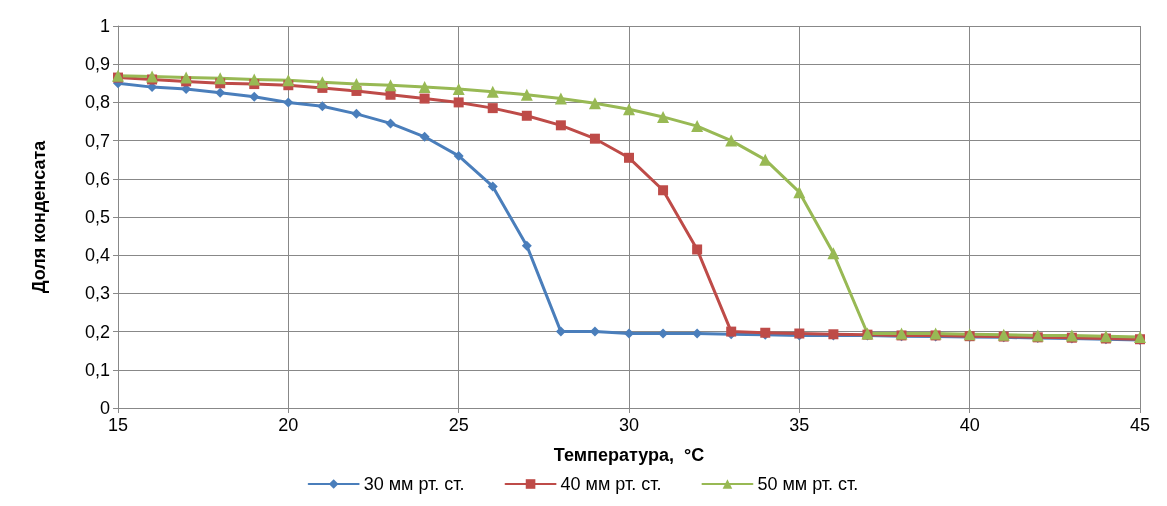 This screenshot has height=506, width=1167. I want to click on x-tick-label: 25, so click(458, 425).